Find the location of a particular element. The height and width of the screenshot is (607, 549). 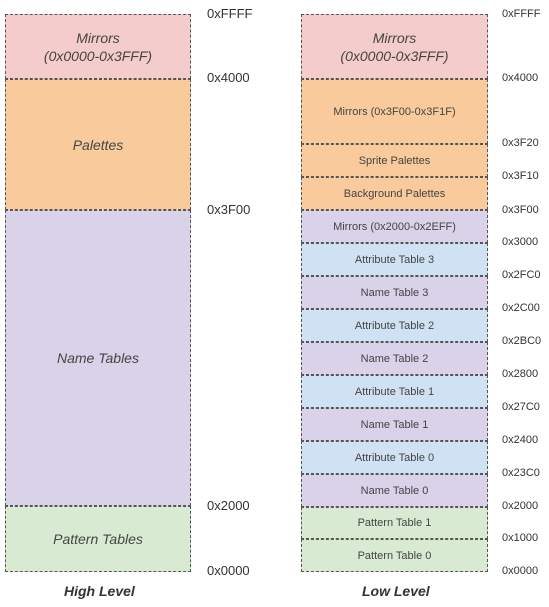

block-label: Pattern Table 1 is located at coordinates (394, 523).